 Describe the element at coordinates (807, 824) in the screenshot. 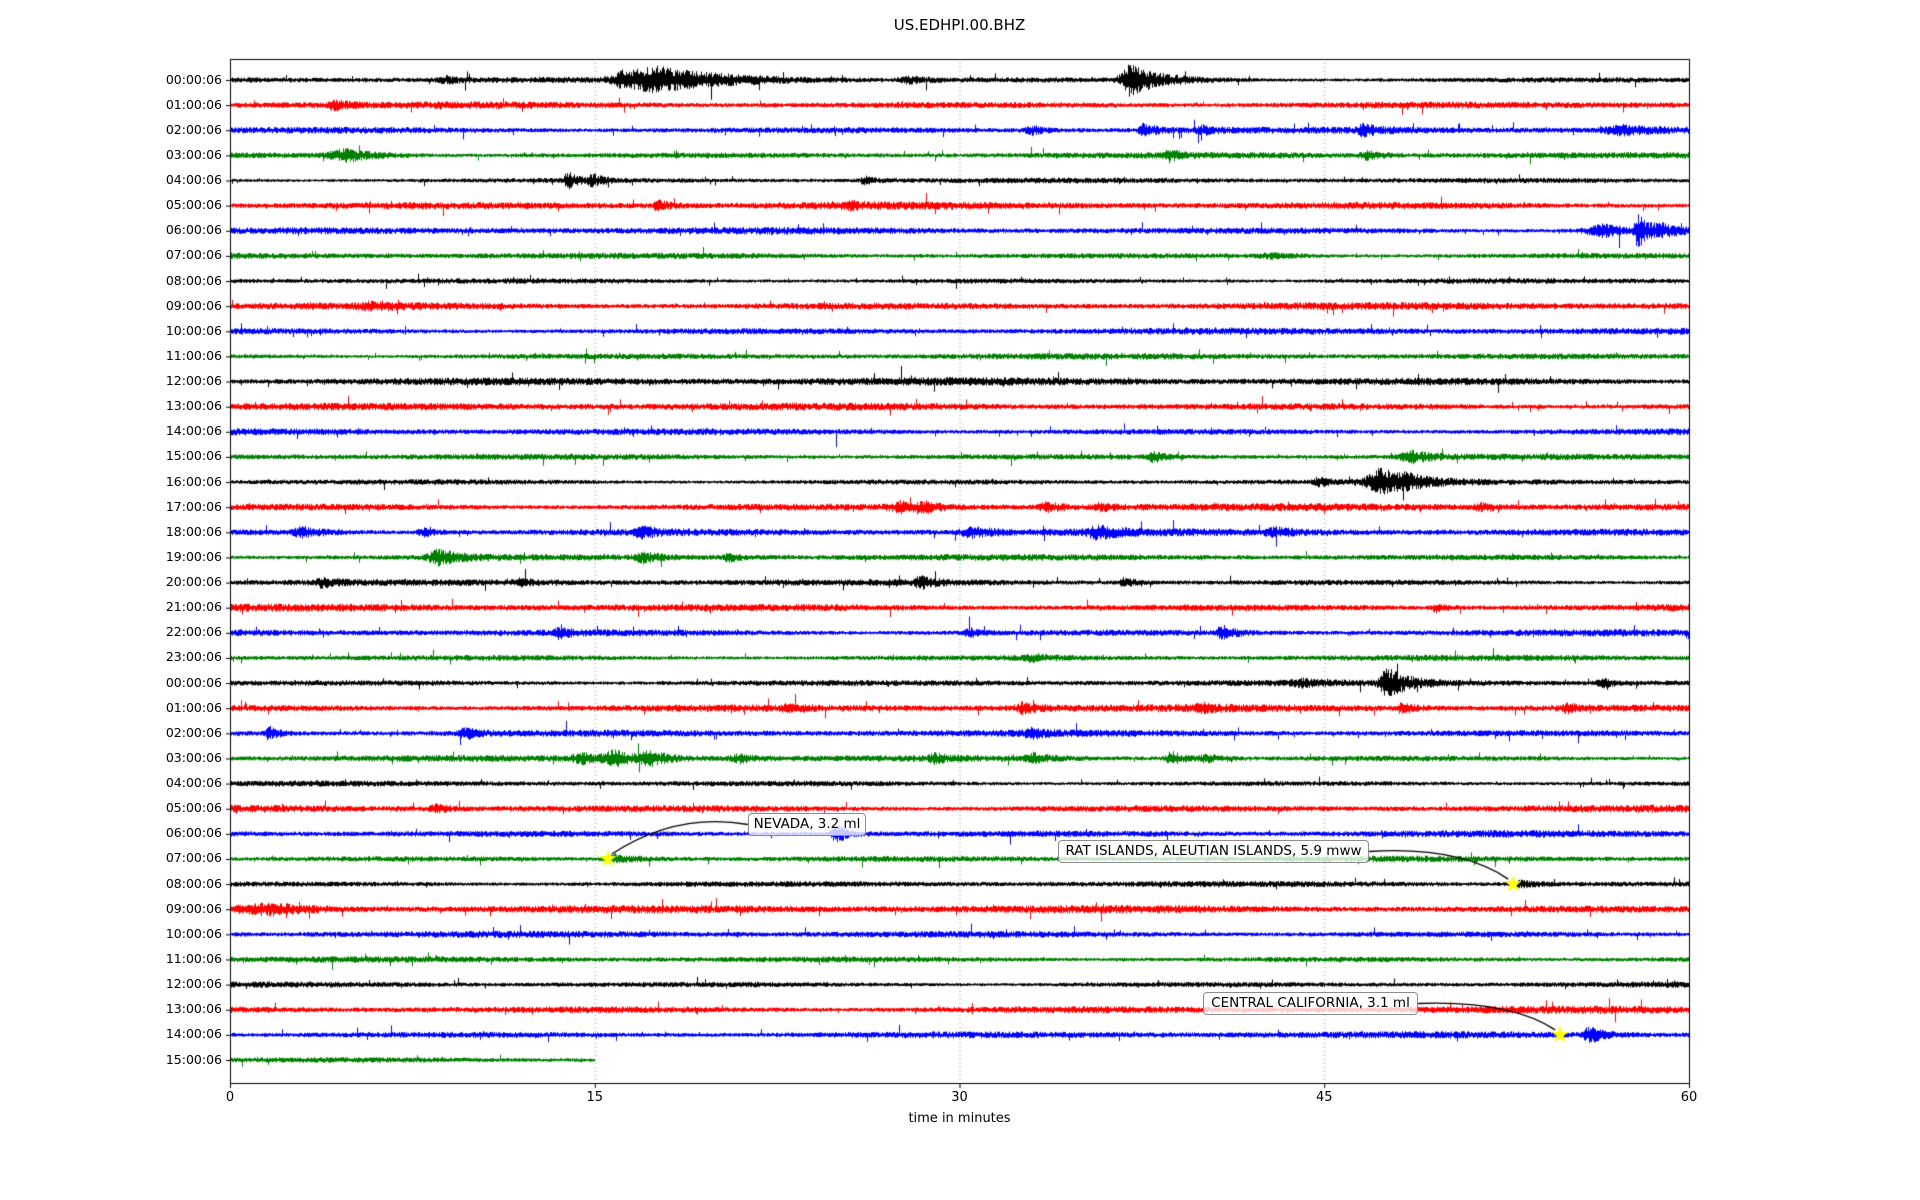

I see `event-annotation: NEVADA, 3.2 ml` at that location.